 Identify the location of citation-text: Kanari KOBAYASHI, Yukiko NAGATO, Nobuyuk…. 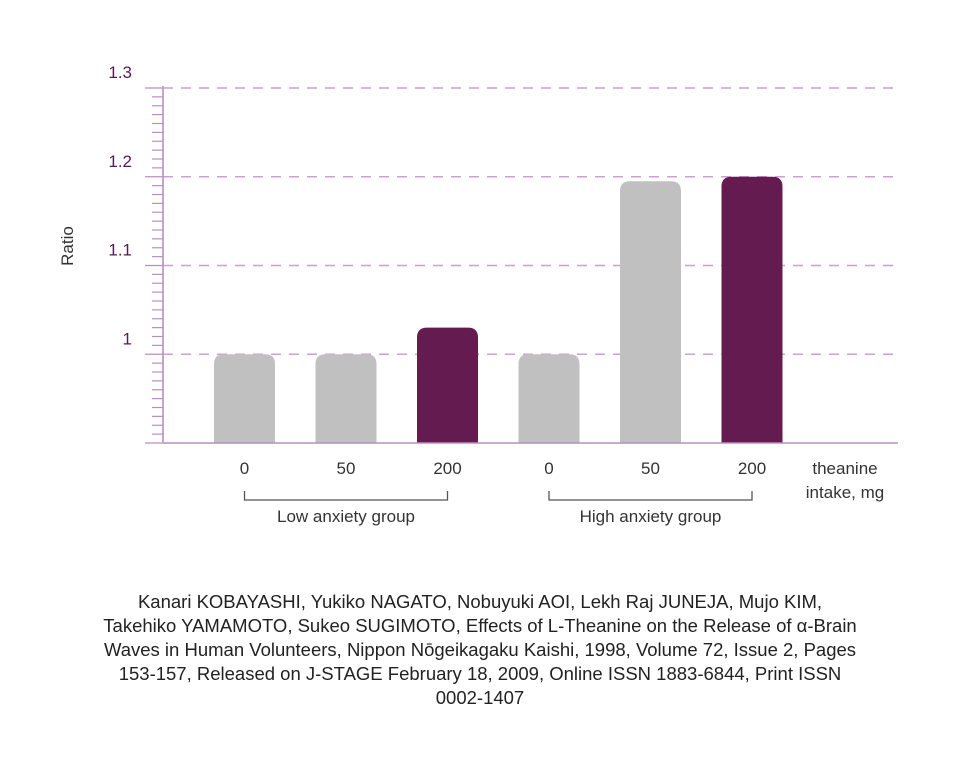
(480, 649).